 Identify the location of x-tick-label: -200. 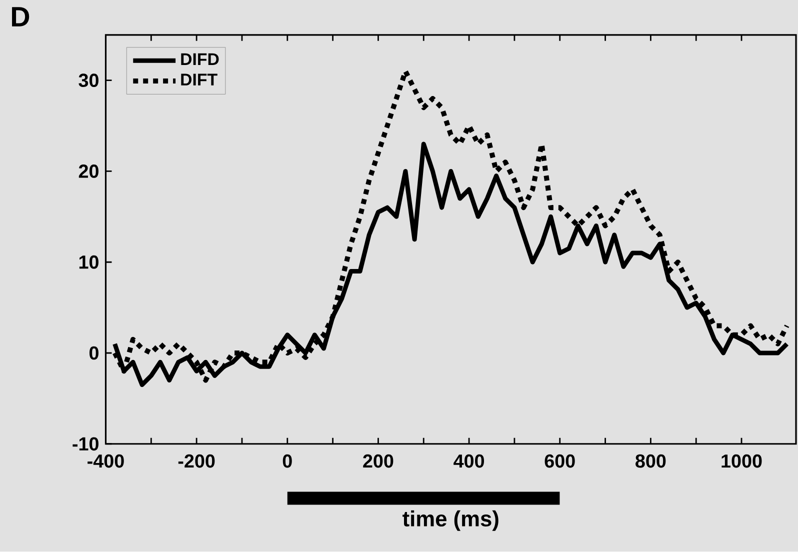
(196, 461).